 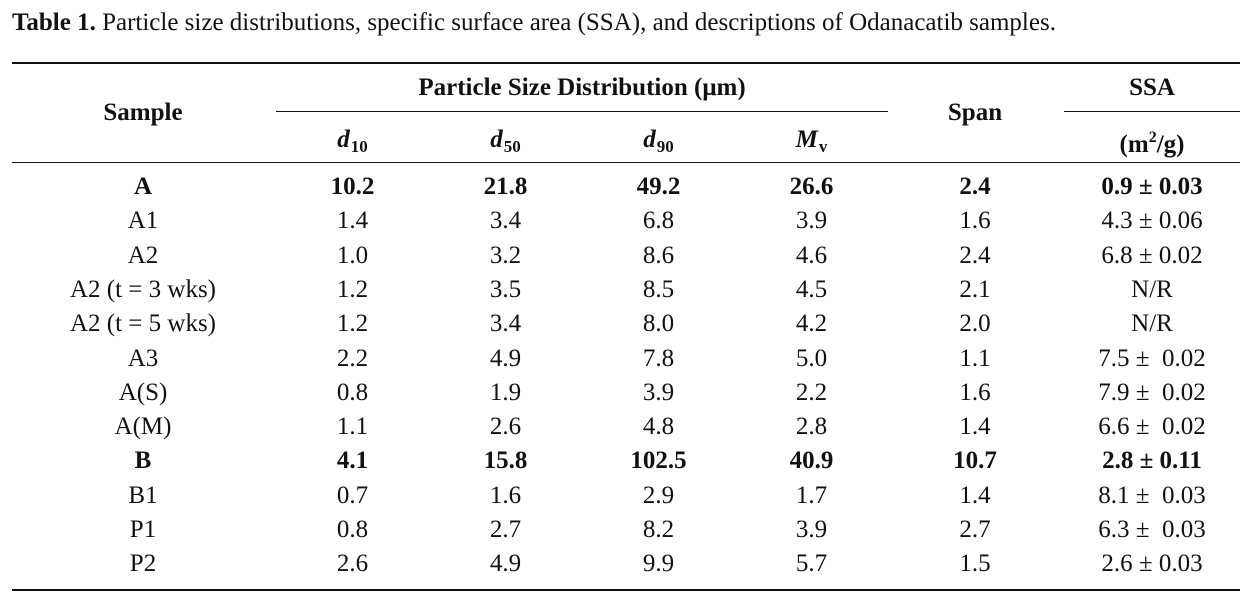 I want to click on cell-ssa: 2.8 ± 0.11, so click(x=1152, y=460).